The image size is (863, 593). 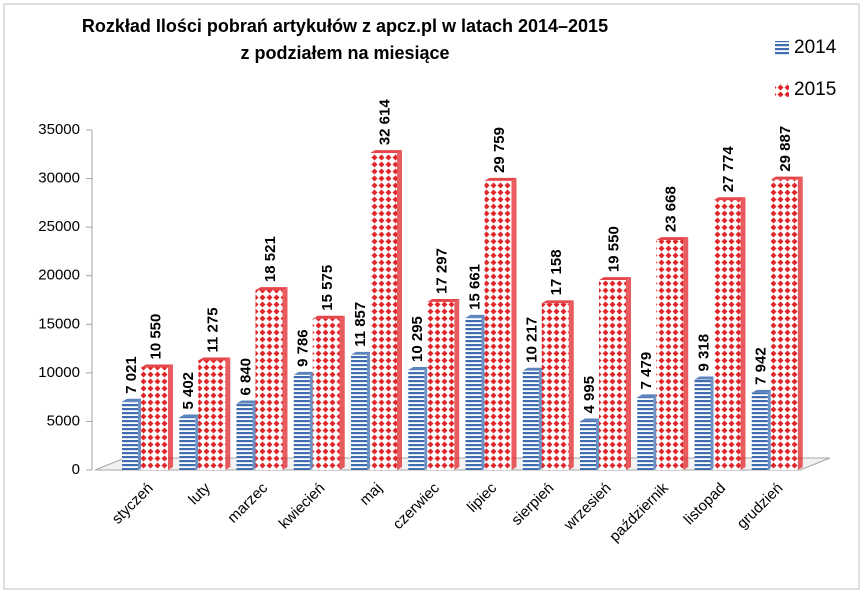 I want to click on value-label: 7 942, so click(x=761, y=366).